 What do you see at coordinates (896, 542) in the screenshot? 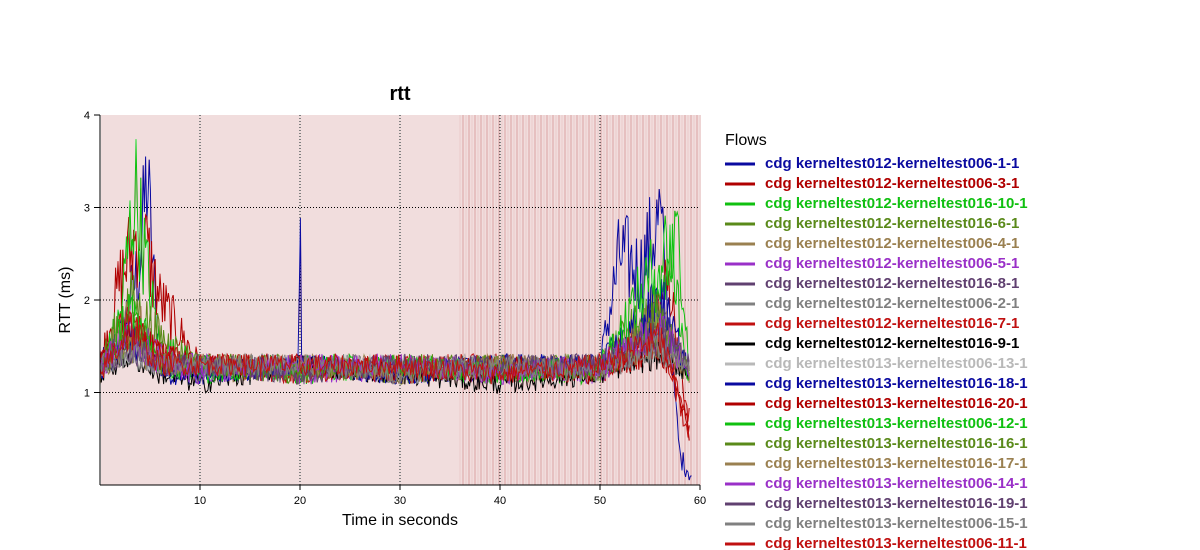
I see `legend-entry: cdg kerneltest013-kerneltest006-11-1` at bounding box center [896, 542].